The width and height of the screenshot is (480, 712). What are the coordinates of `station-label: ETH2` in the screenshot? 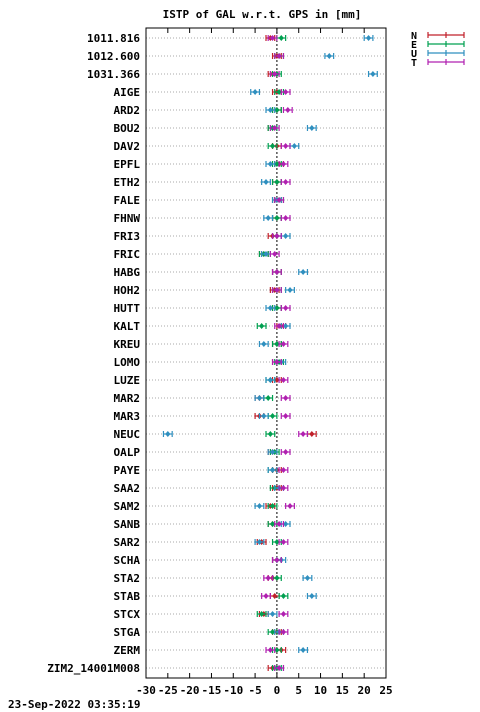 It's located at (127, 182).